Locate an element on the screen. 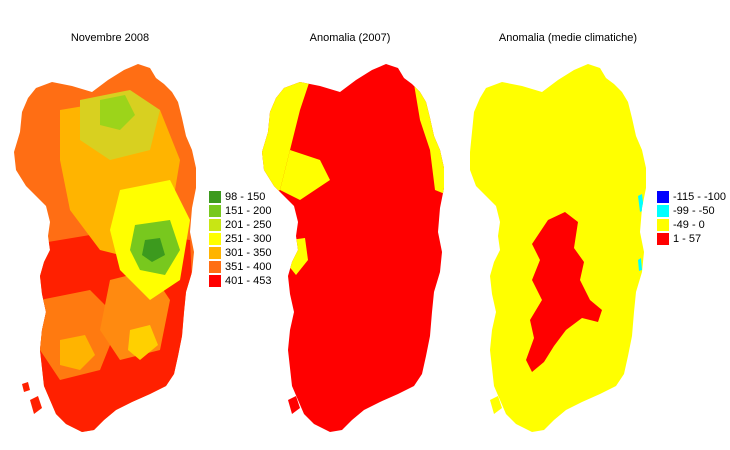 The width and height of the screenshot is (730, 450). legend-label: 1 - 57 is located at coordinates (687, 239).